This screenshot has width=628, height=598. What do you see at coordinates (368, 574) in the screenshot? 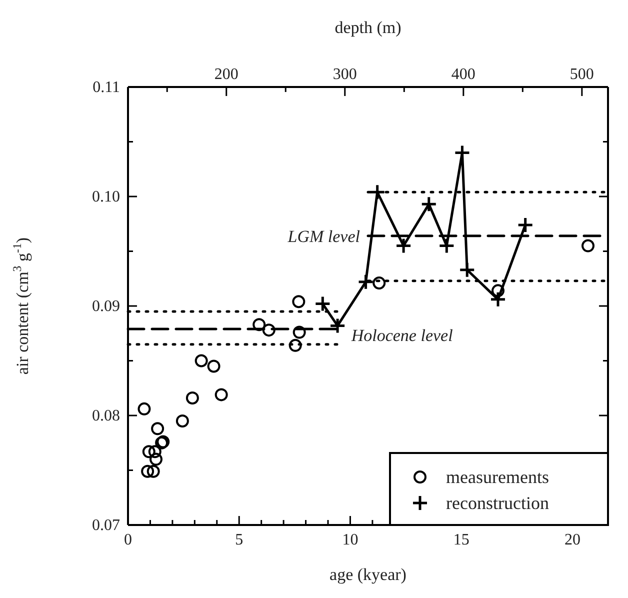
I see `x-axis-title: age (kyear)` at bounding box center [368, 574].